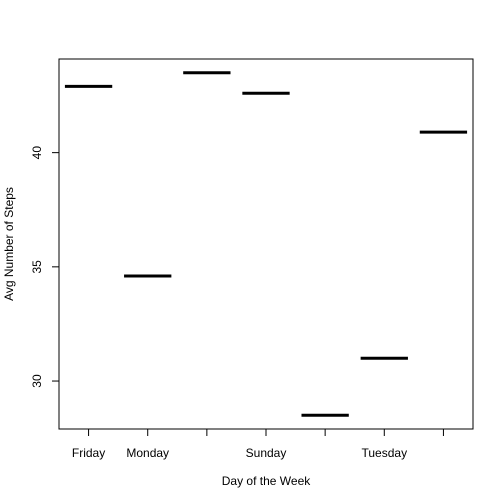 The image size is (504, 504). What do you see at coordinates (37, 267) in the screenshot?
I see `y-tick-label-35: 35` at bounding box center [37, 267].